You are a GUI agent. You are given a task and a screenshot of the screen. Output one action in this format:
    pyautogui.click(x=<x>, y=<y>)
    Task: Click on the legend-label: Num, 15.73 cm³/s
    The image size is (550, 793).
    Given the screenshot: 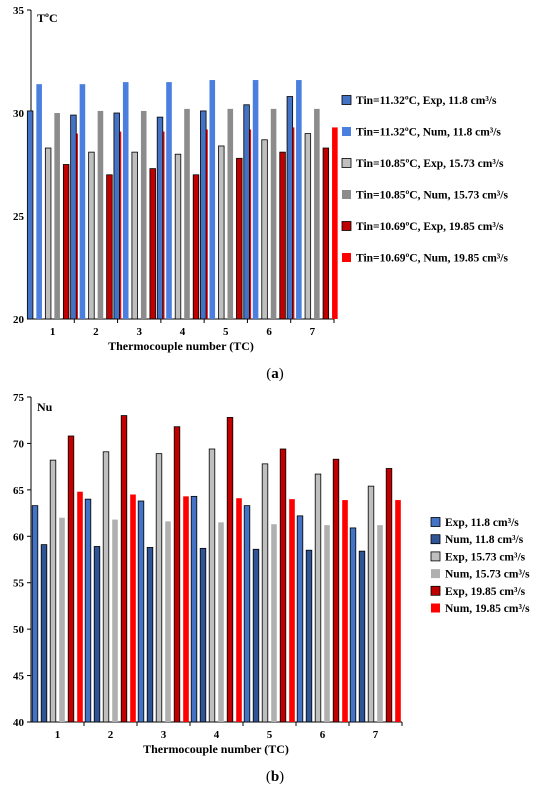 What is the action you would take?
    pyautogui.click(x=487, y=575)
    